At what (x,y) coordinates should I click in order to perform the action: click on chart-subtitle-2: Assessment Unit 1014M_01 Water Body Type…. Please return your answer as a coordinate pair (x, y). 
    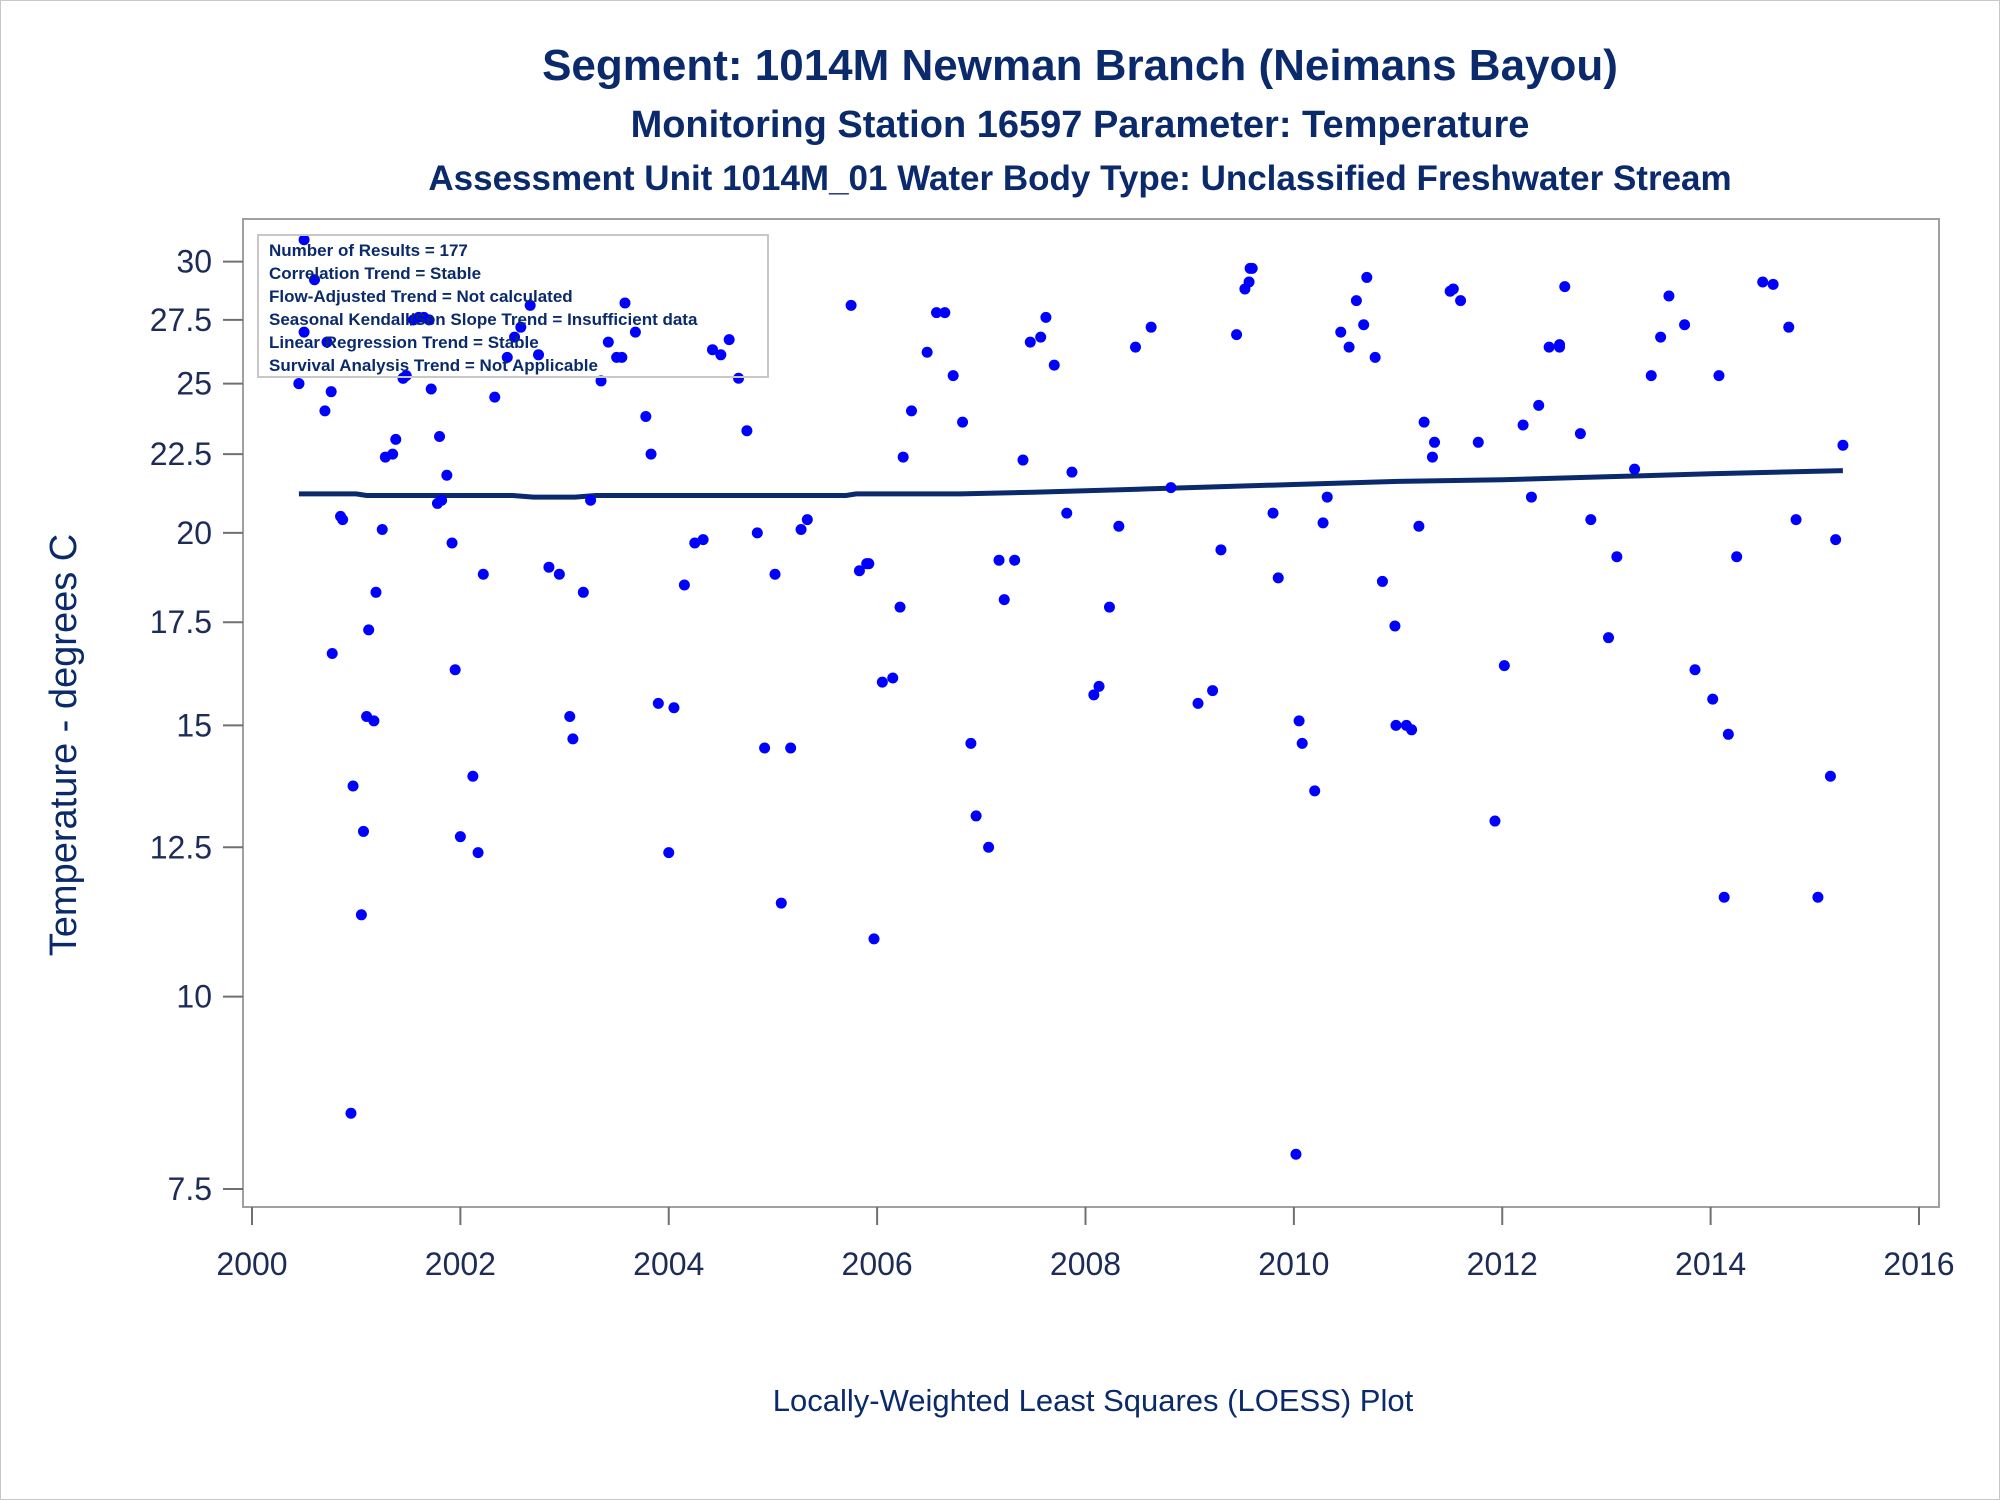
    Looking at the image, I should click on (1079, 178).